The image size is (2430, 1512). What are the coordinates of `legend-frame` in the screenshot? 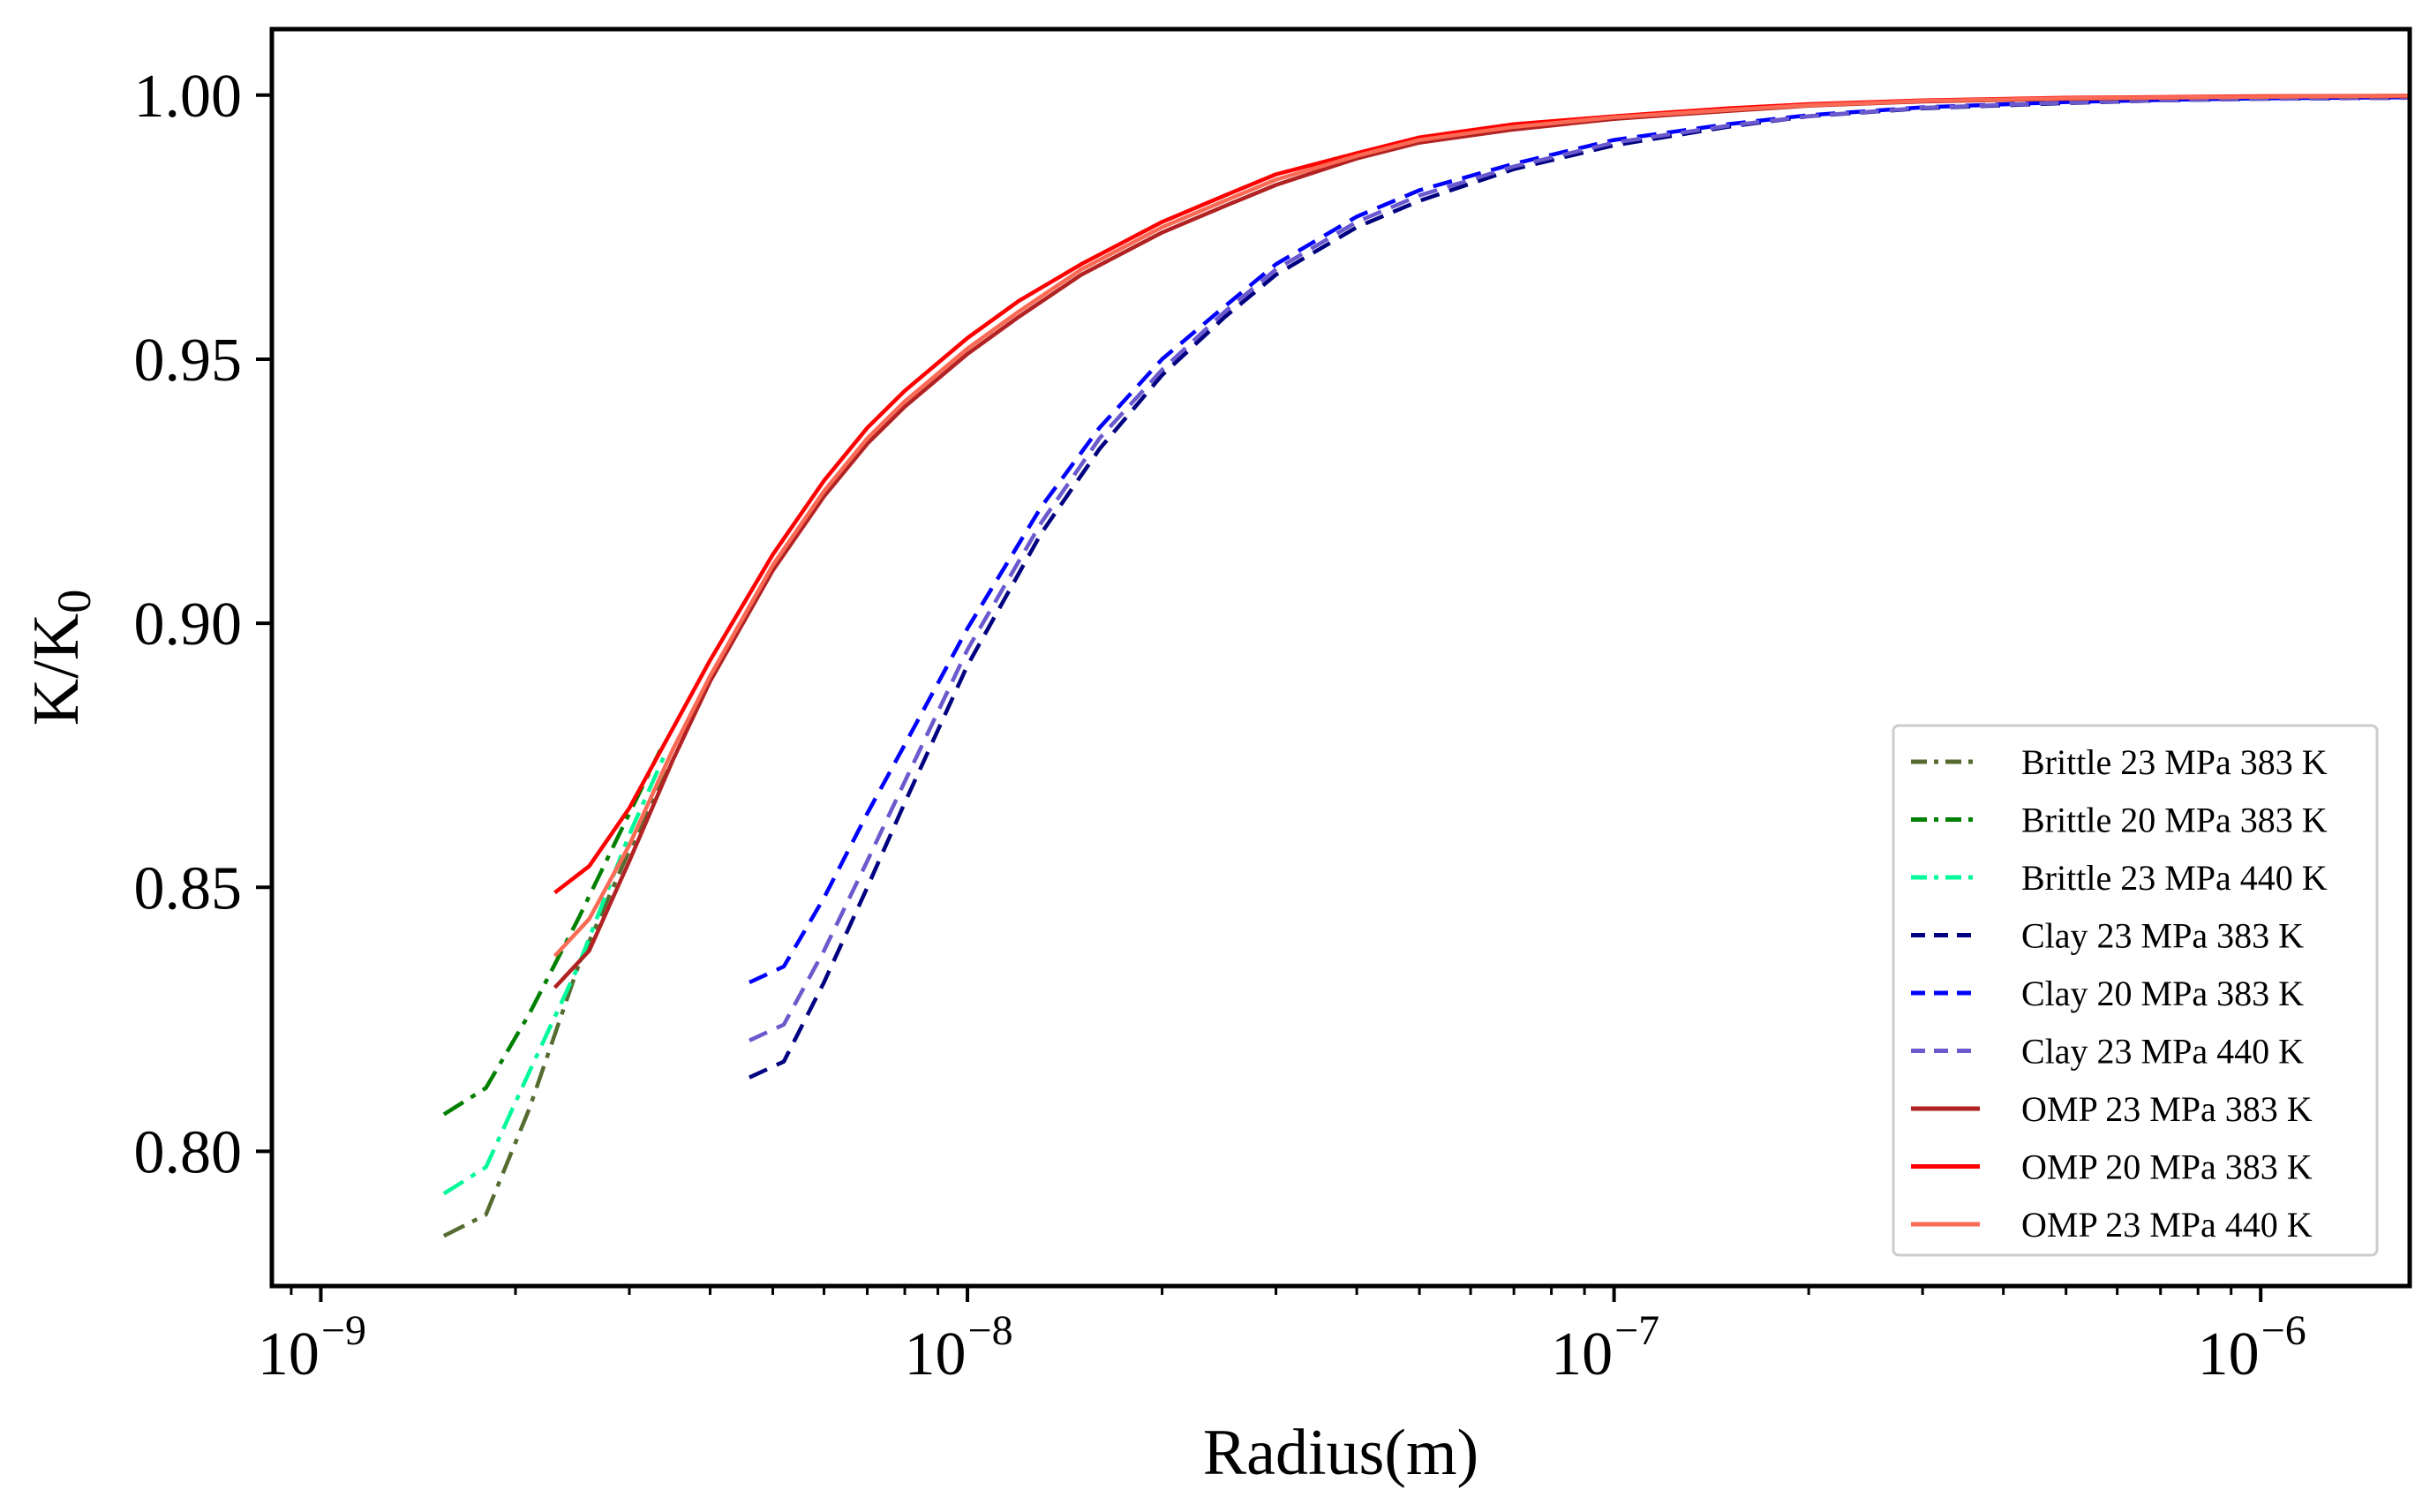 It's located at (2135, 990).